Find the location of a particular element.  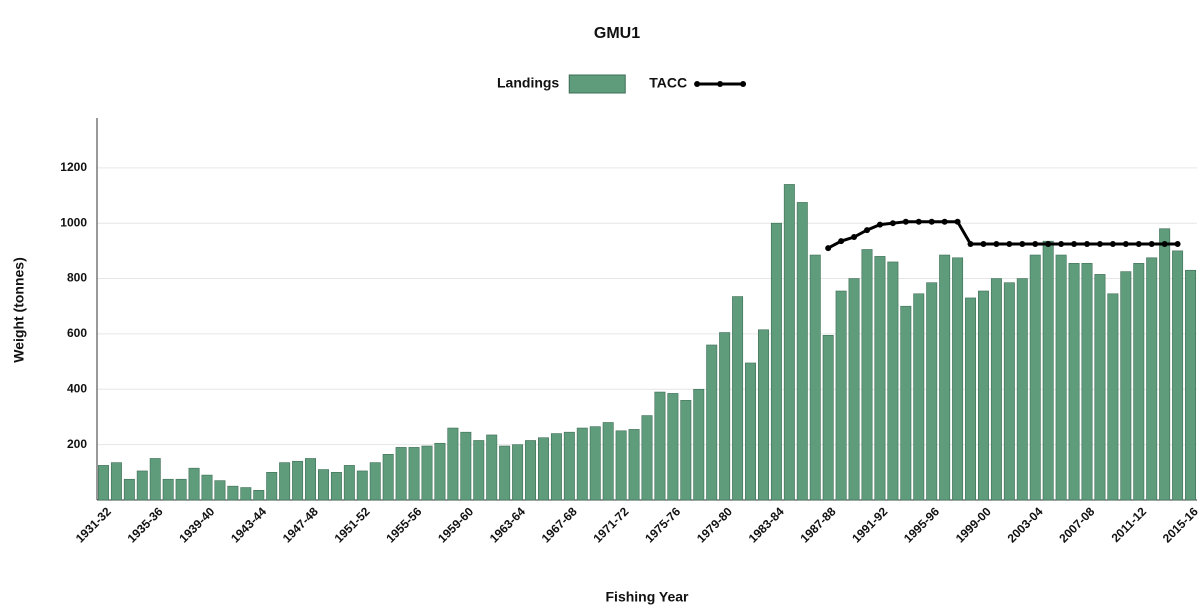

x-tick-label: 1955-56 is located at coordinates (403, 524).